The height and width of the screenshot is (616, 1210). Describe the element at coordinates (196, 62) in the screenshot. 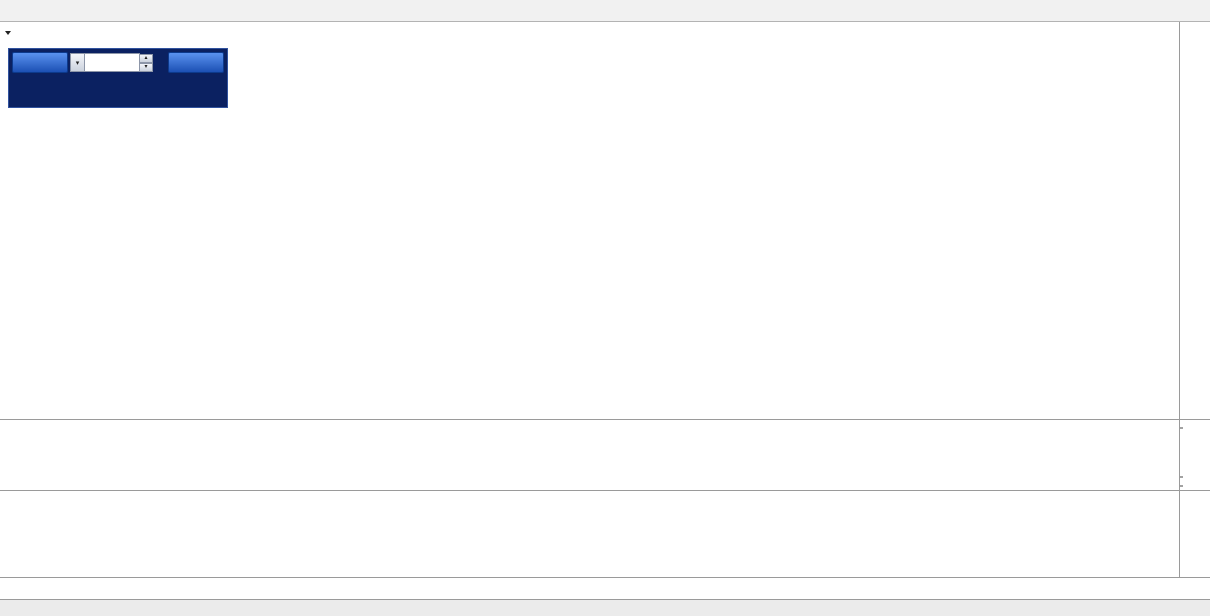

I see `buy-button` at that location.